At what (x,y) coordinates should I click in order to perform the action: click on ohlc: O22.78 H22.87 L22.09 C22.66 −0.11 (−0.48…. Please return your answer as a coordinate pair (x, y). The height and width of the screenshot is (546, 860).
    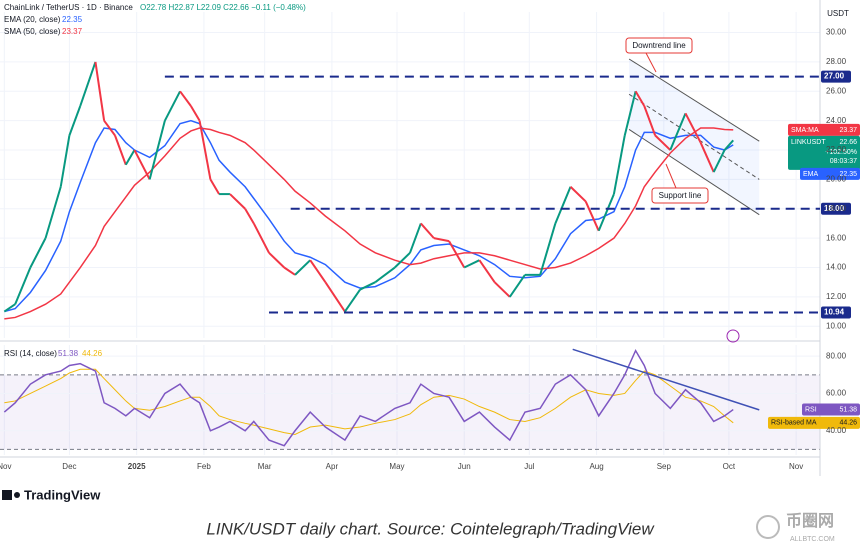
    Looking at the image, I should click on (223, 7).